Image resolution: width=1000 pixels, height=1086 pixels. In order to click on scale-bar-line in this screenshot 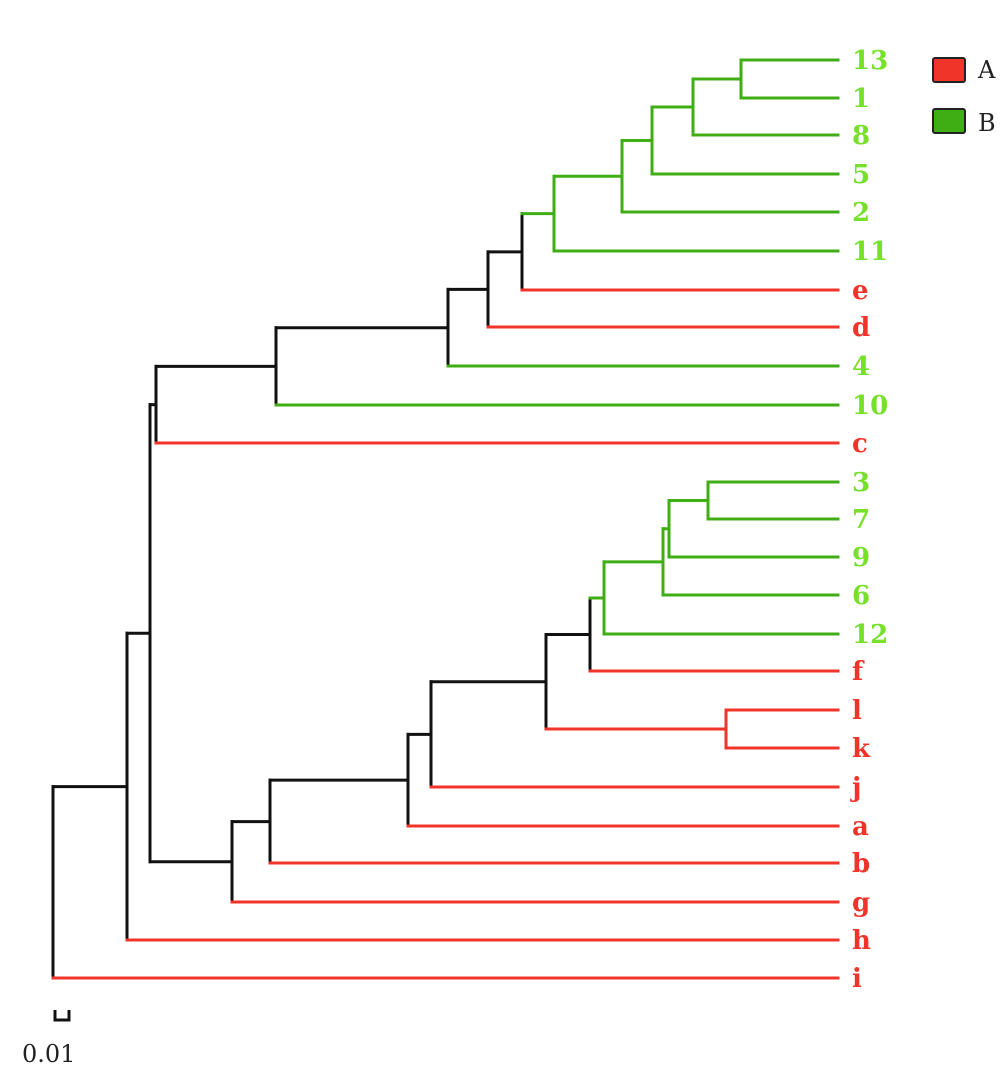, I will do `click(62, 1016)`.